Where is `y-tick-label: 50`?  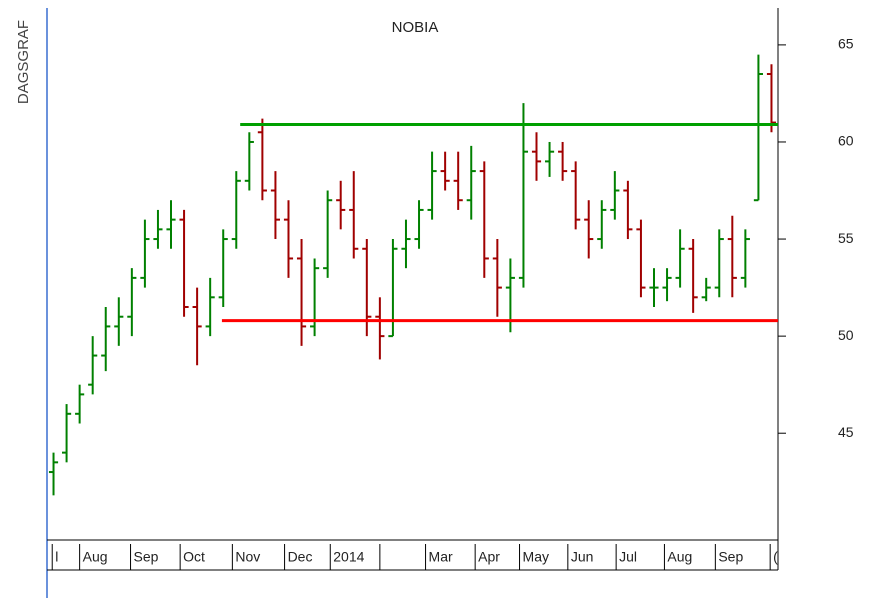 y-tick-label: 50 is located at coordinates (846, 335).